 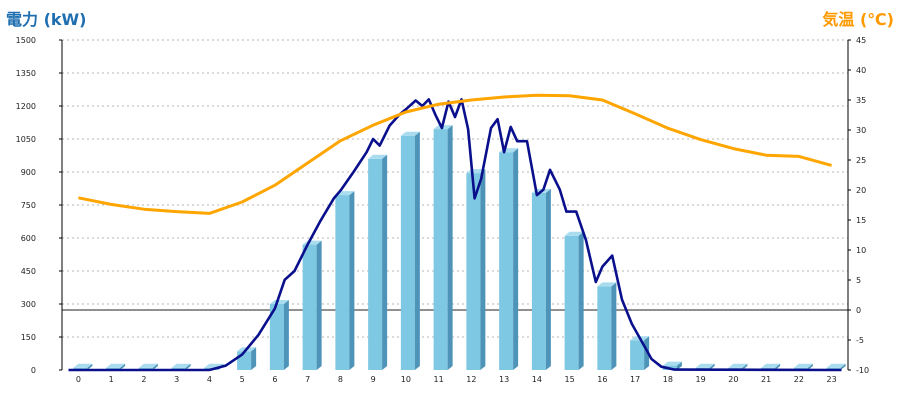 I want to click on x-tick-label: 3, so click(x=176, y=379).